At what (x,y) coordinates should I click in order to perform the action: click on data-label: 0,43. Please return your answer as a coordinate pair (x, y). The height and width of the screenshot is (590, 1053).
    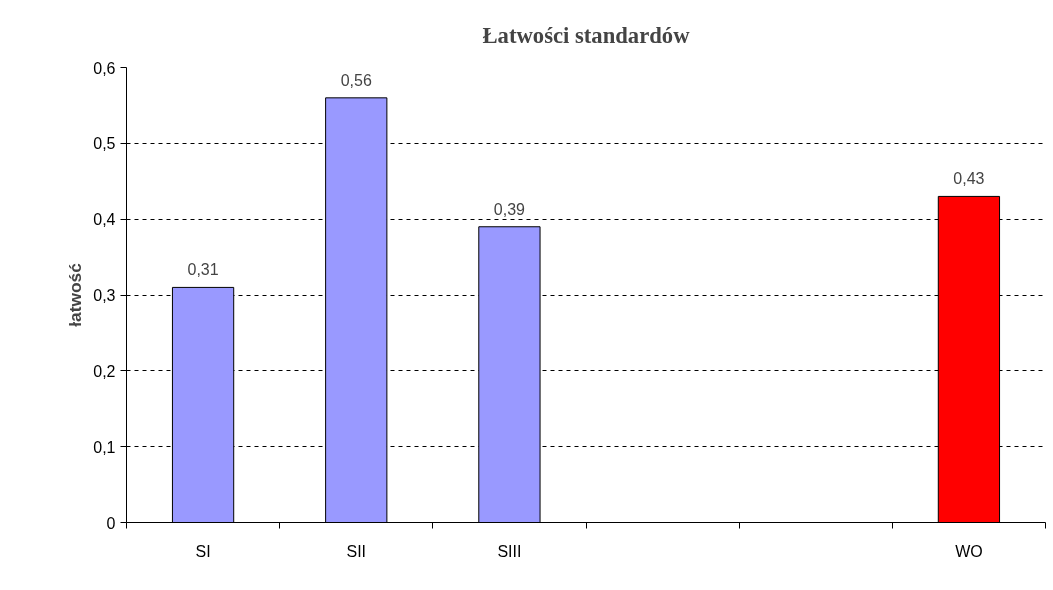
    Looking at the image, I should click on (969, 179).